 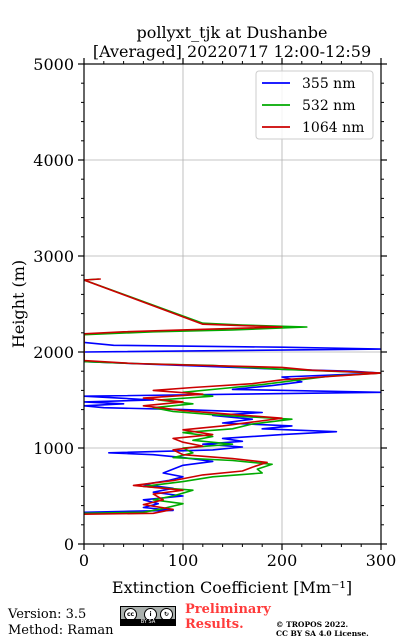 I want to click on preliminary-line2: Results., so click(x=214, y=624).